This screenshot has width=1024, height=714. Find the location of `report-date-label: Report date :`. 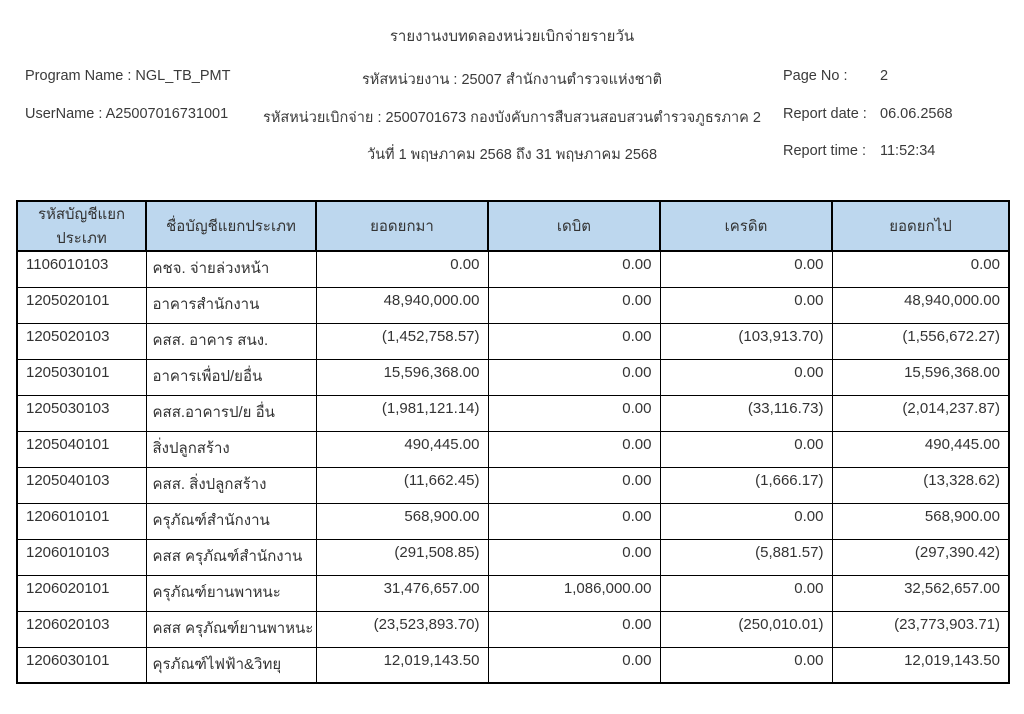

report-date-label: Report date : is located at coordinates (825, 114).